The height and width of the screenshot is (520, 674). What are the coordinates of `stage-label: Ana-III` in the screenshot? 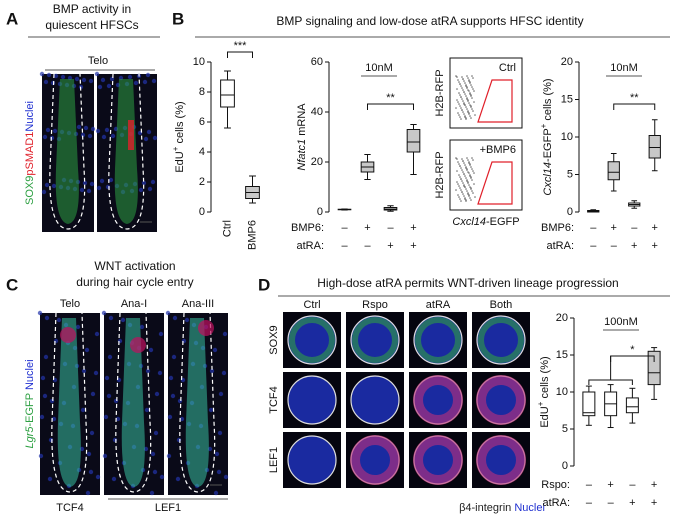 It's located at (198, 304).